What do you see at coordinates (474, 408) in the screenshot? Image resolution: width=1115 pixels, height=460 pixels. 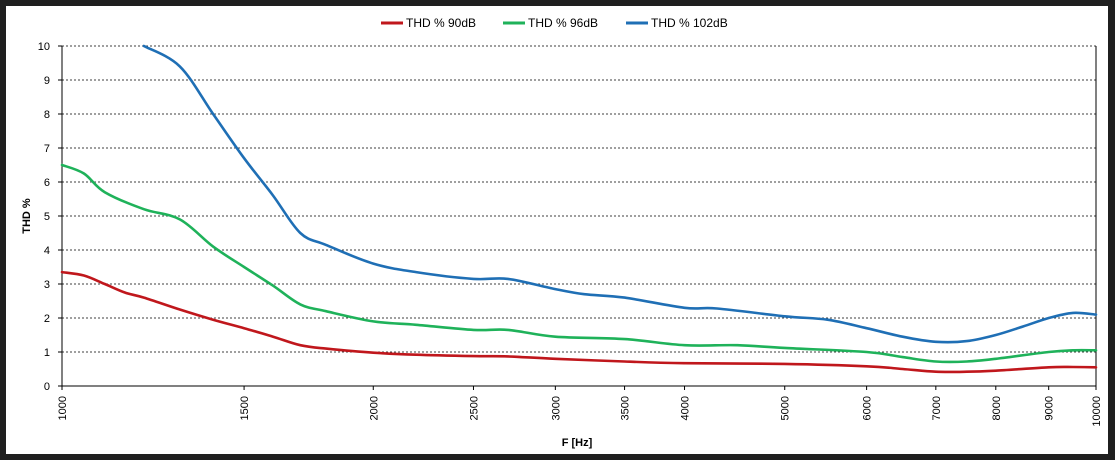 I see `x-tick-label: 2500` at bounding box center [474, 408].